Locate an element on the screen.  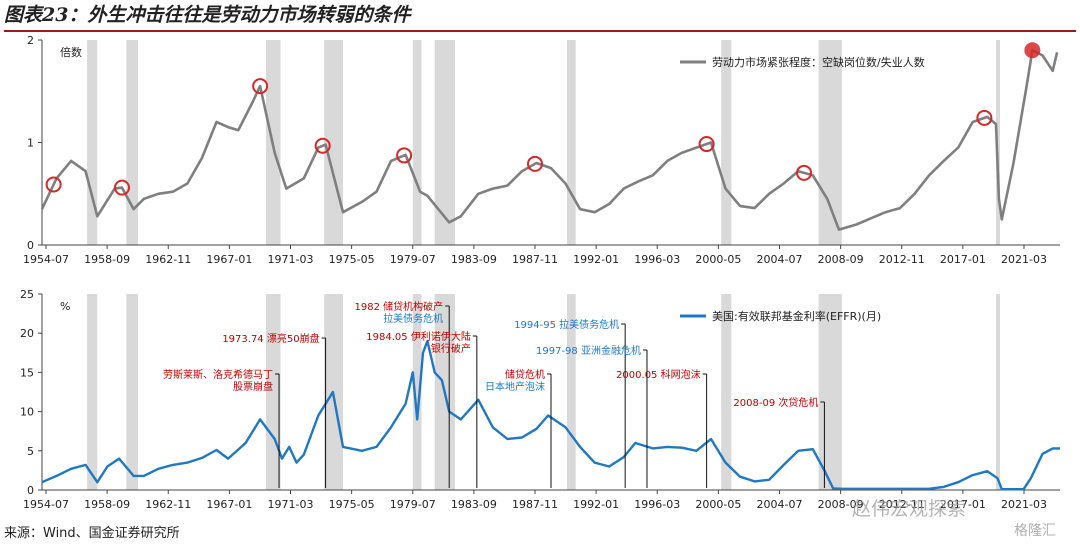
watermark-secondary: 格隆汇 is located at coordinates (1035, 531).